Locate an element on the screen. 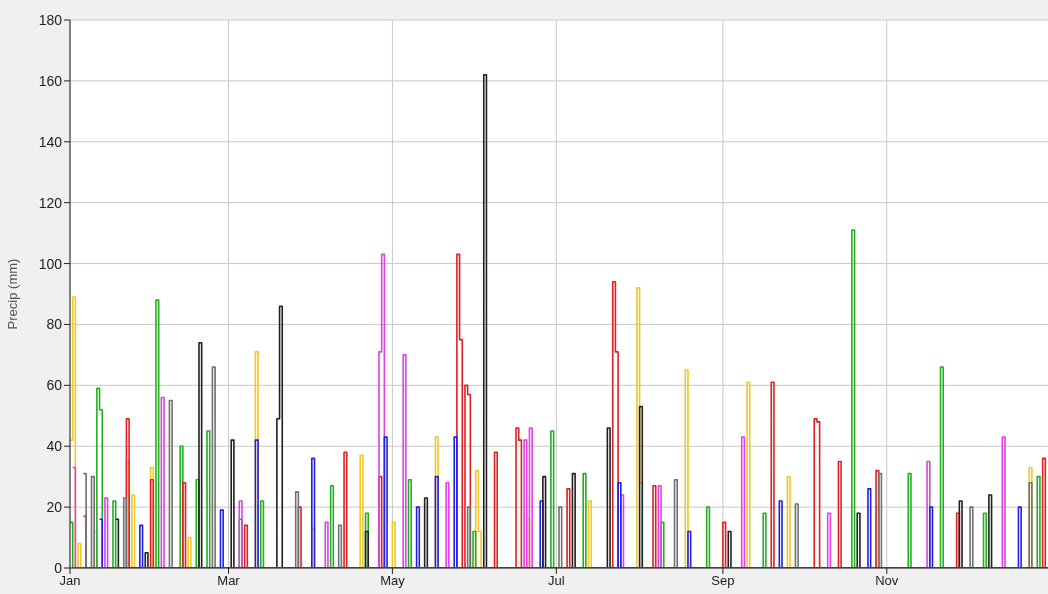 The image size is (1048, 594). y-tick-label: 80 is located at coordinates (54, 324).